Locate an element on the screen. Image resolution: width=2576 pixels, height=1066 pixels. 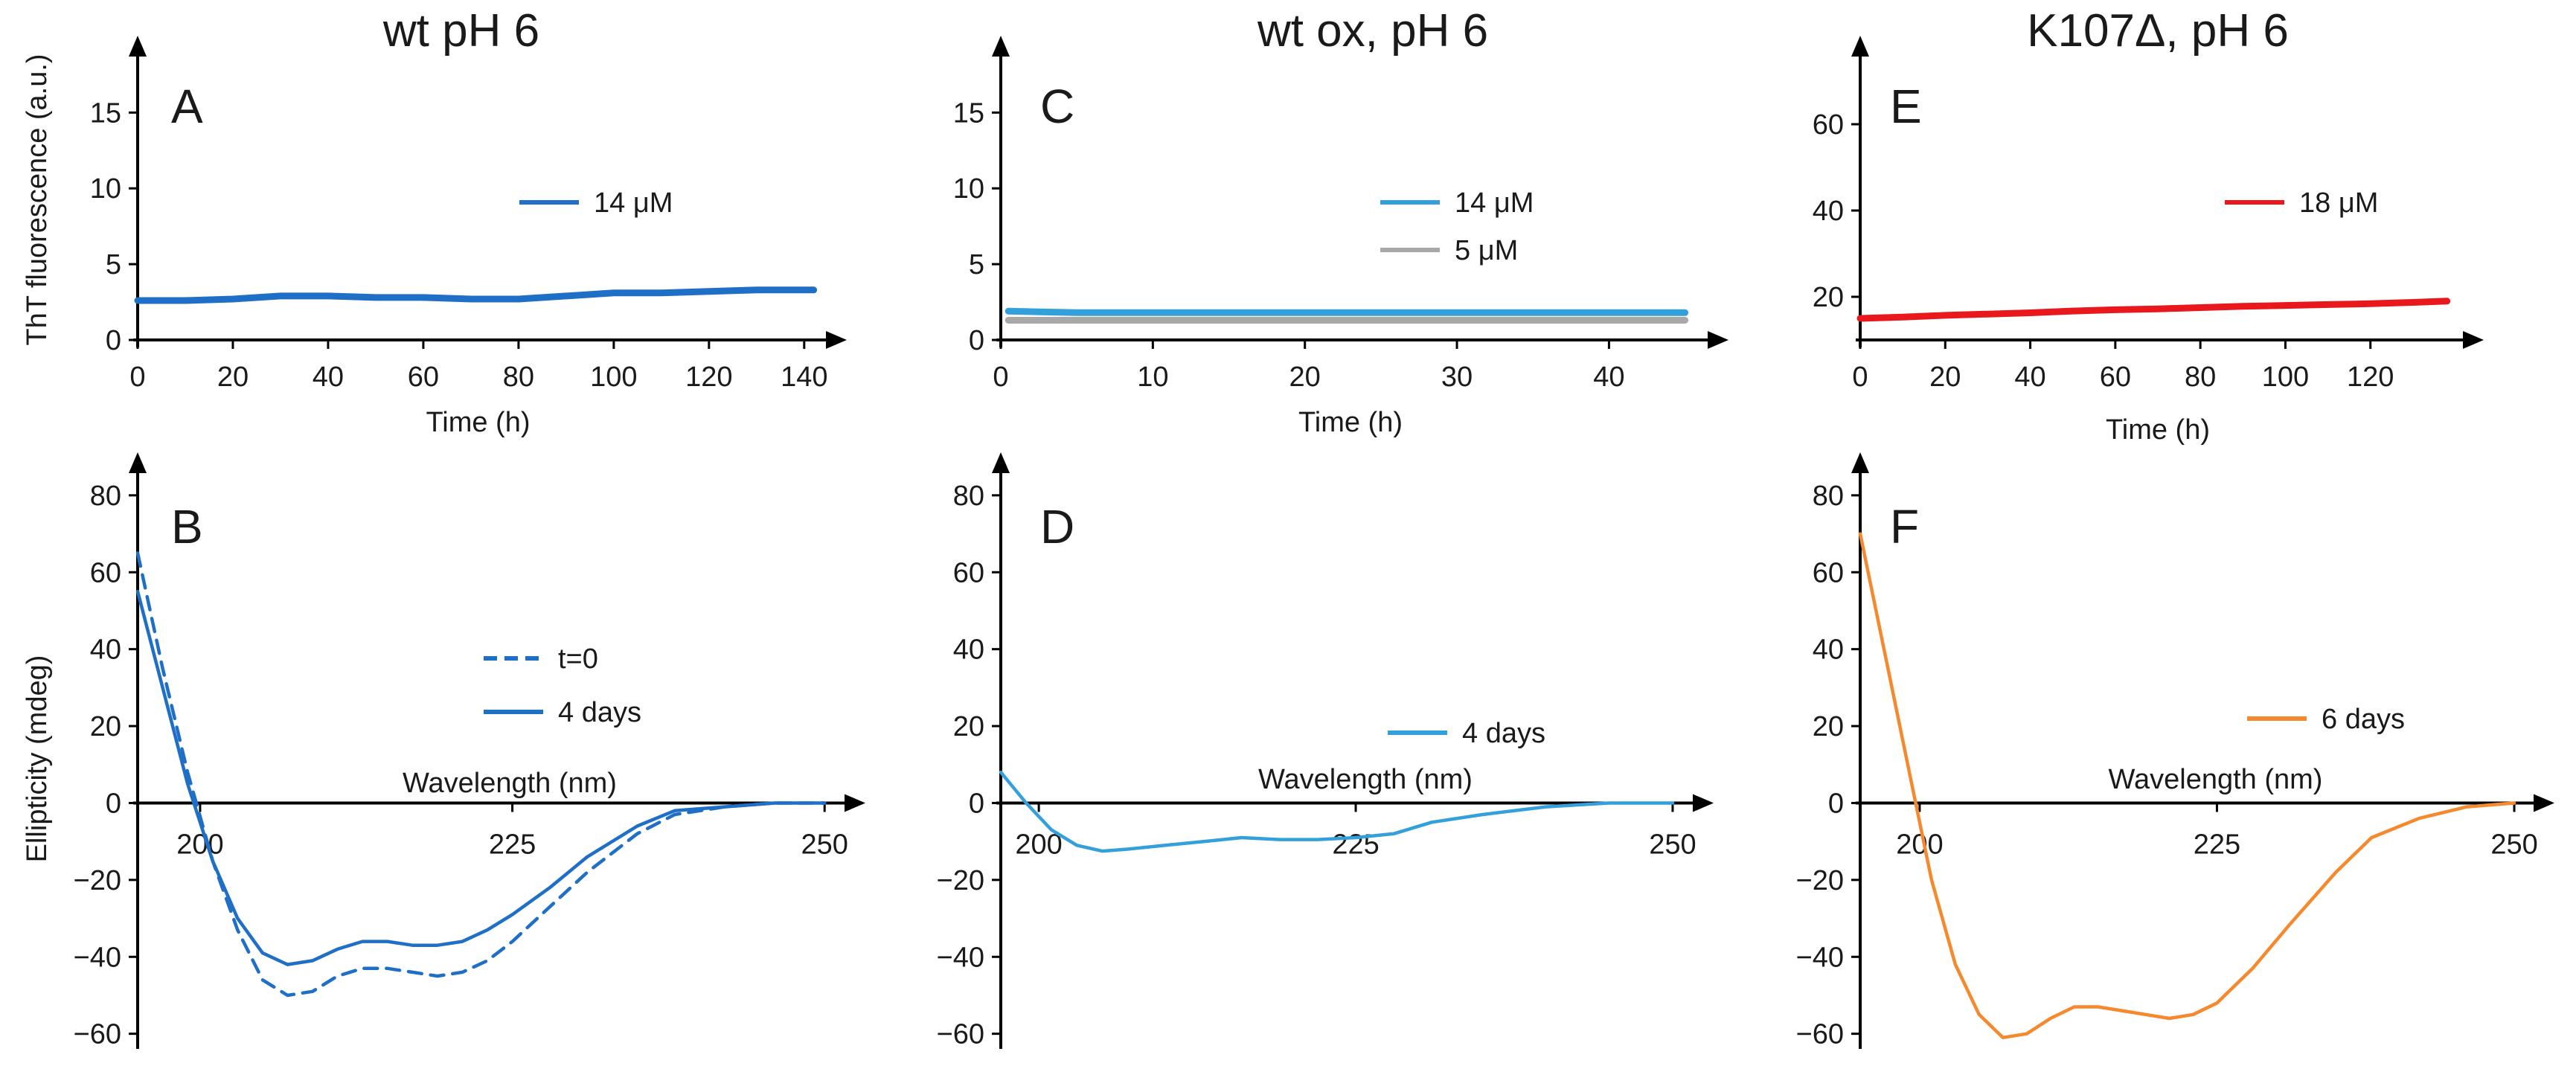
x-tick-label-F: 200 is located at coordinates (1920, 844).